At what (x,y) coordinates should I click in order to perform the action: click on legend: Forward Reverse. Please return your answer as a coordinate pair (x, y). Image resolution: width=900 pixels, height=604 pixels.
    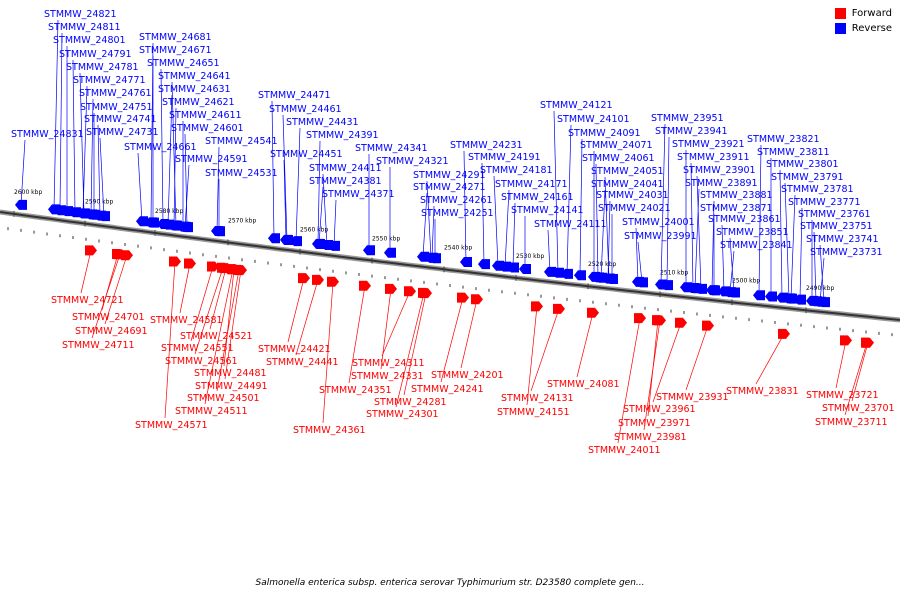
    Looking at the image, I should click on (863, 23).